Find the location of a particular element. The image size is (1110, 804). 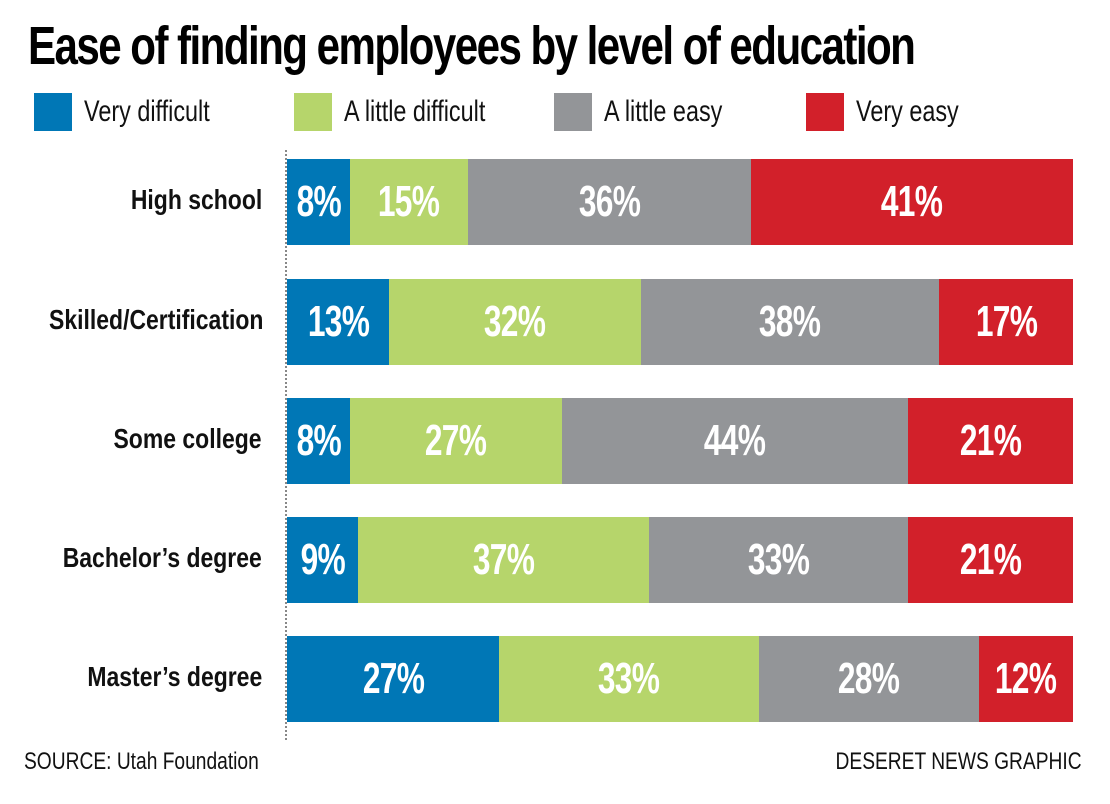

bar-segment: 15% is located at coordinates (408, 202).